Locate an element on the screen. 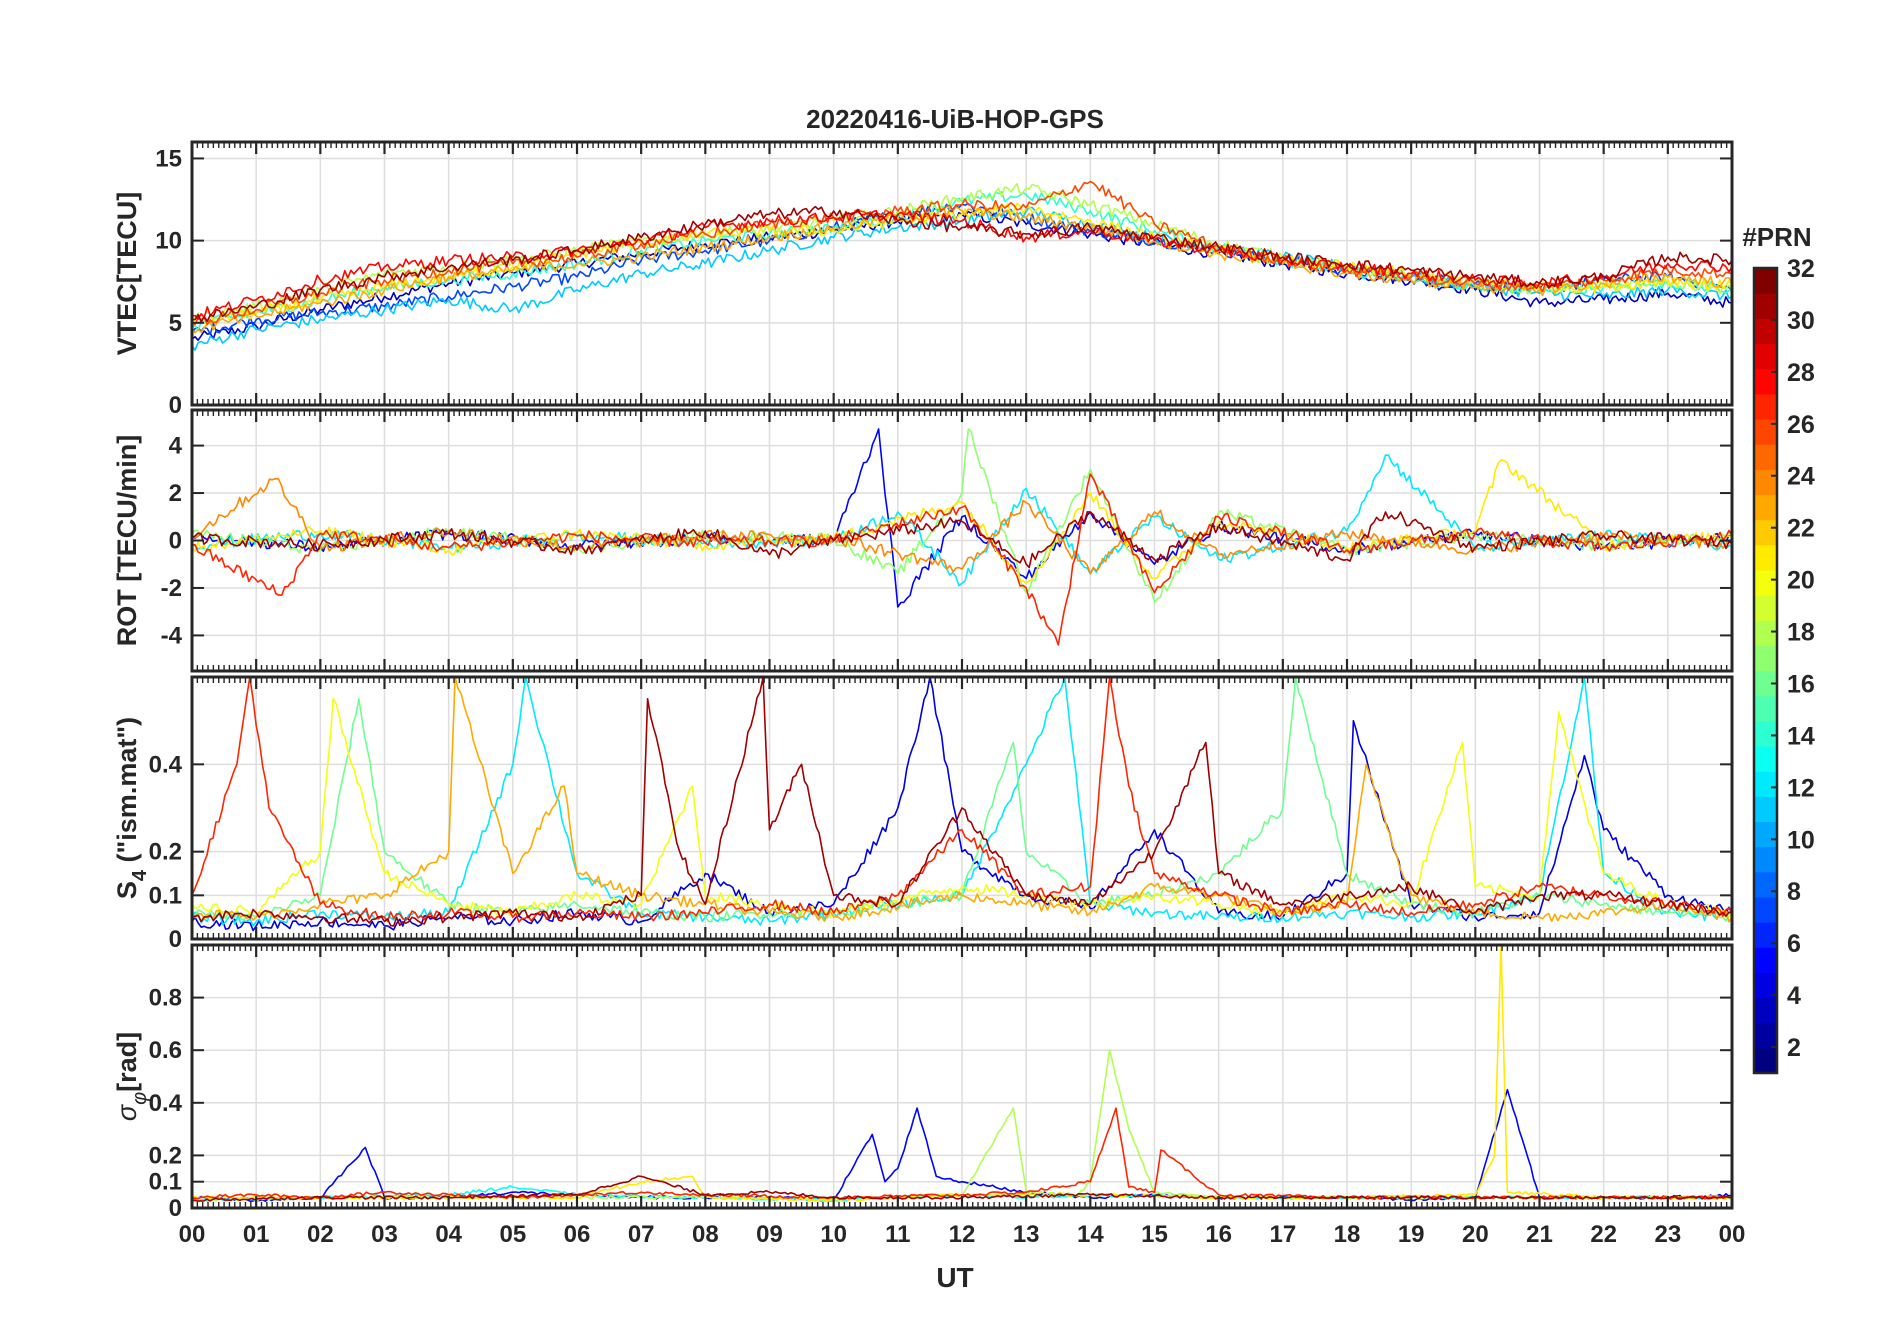 The width and height of the screenshot is (1902, 1330). x-tick-label: 23 is located at coordinates (1667, 1234).